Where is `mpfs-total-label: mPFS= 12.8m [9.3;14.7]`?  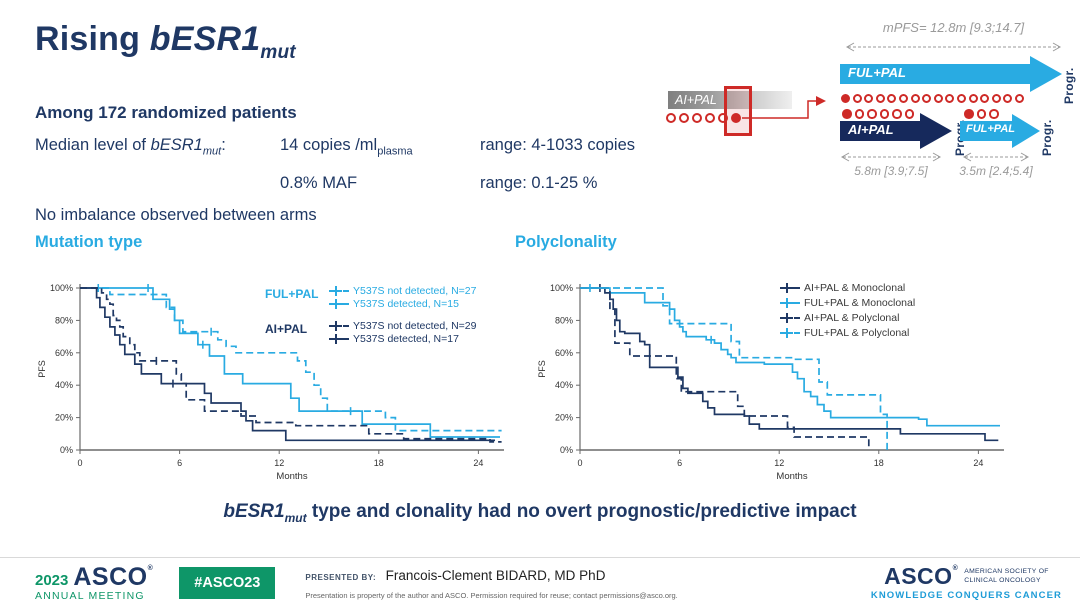
mpfs-total-label: mPFS= 12.8m [9.3;14.7] is located at coordinates (953, 27).